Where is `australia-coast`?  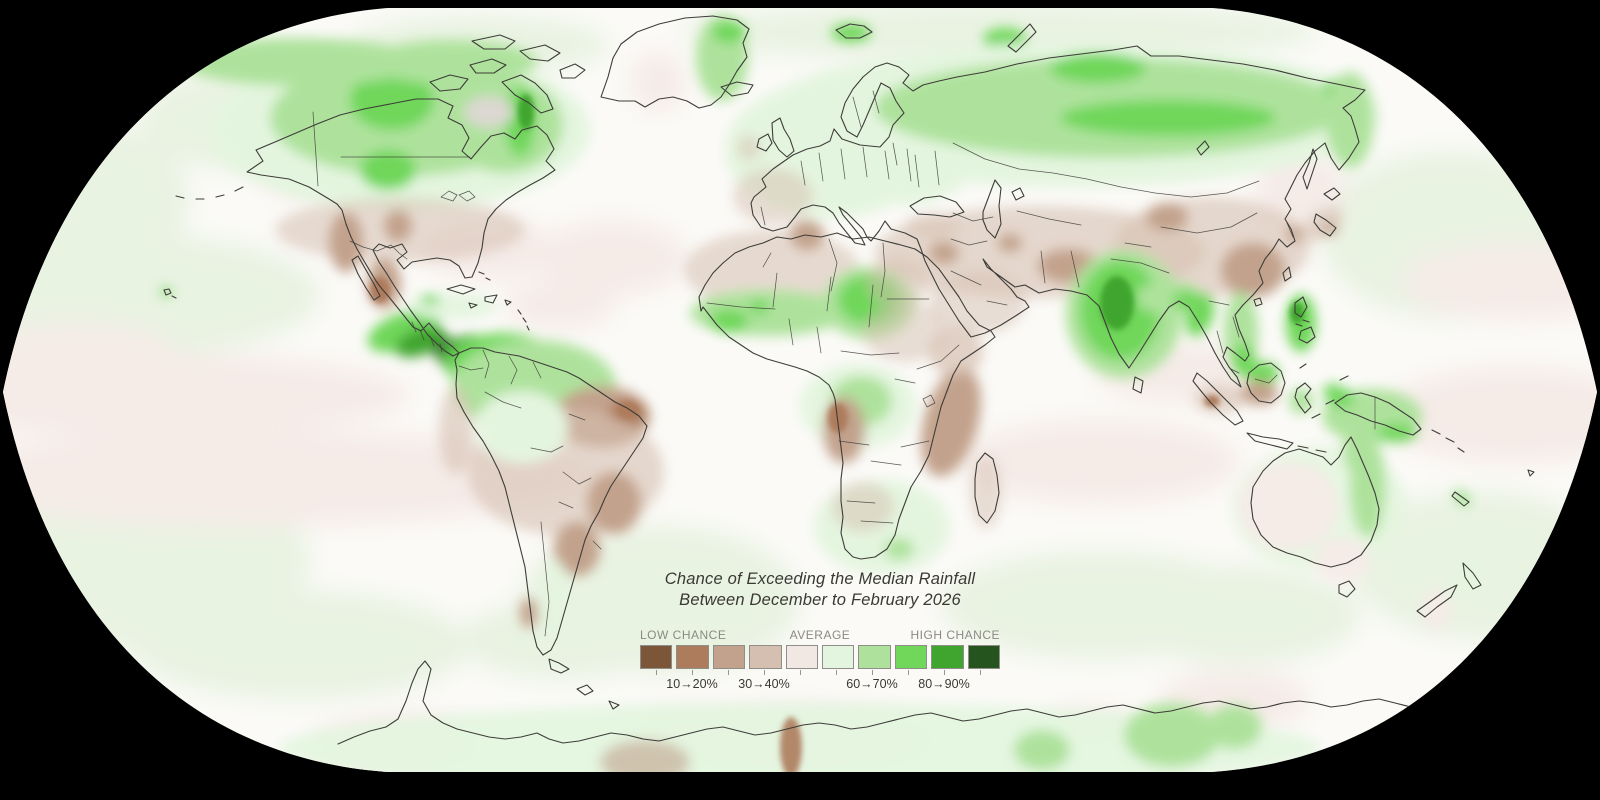
australia-coast is located at coordinates (1315, 502).